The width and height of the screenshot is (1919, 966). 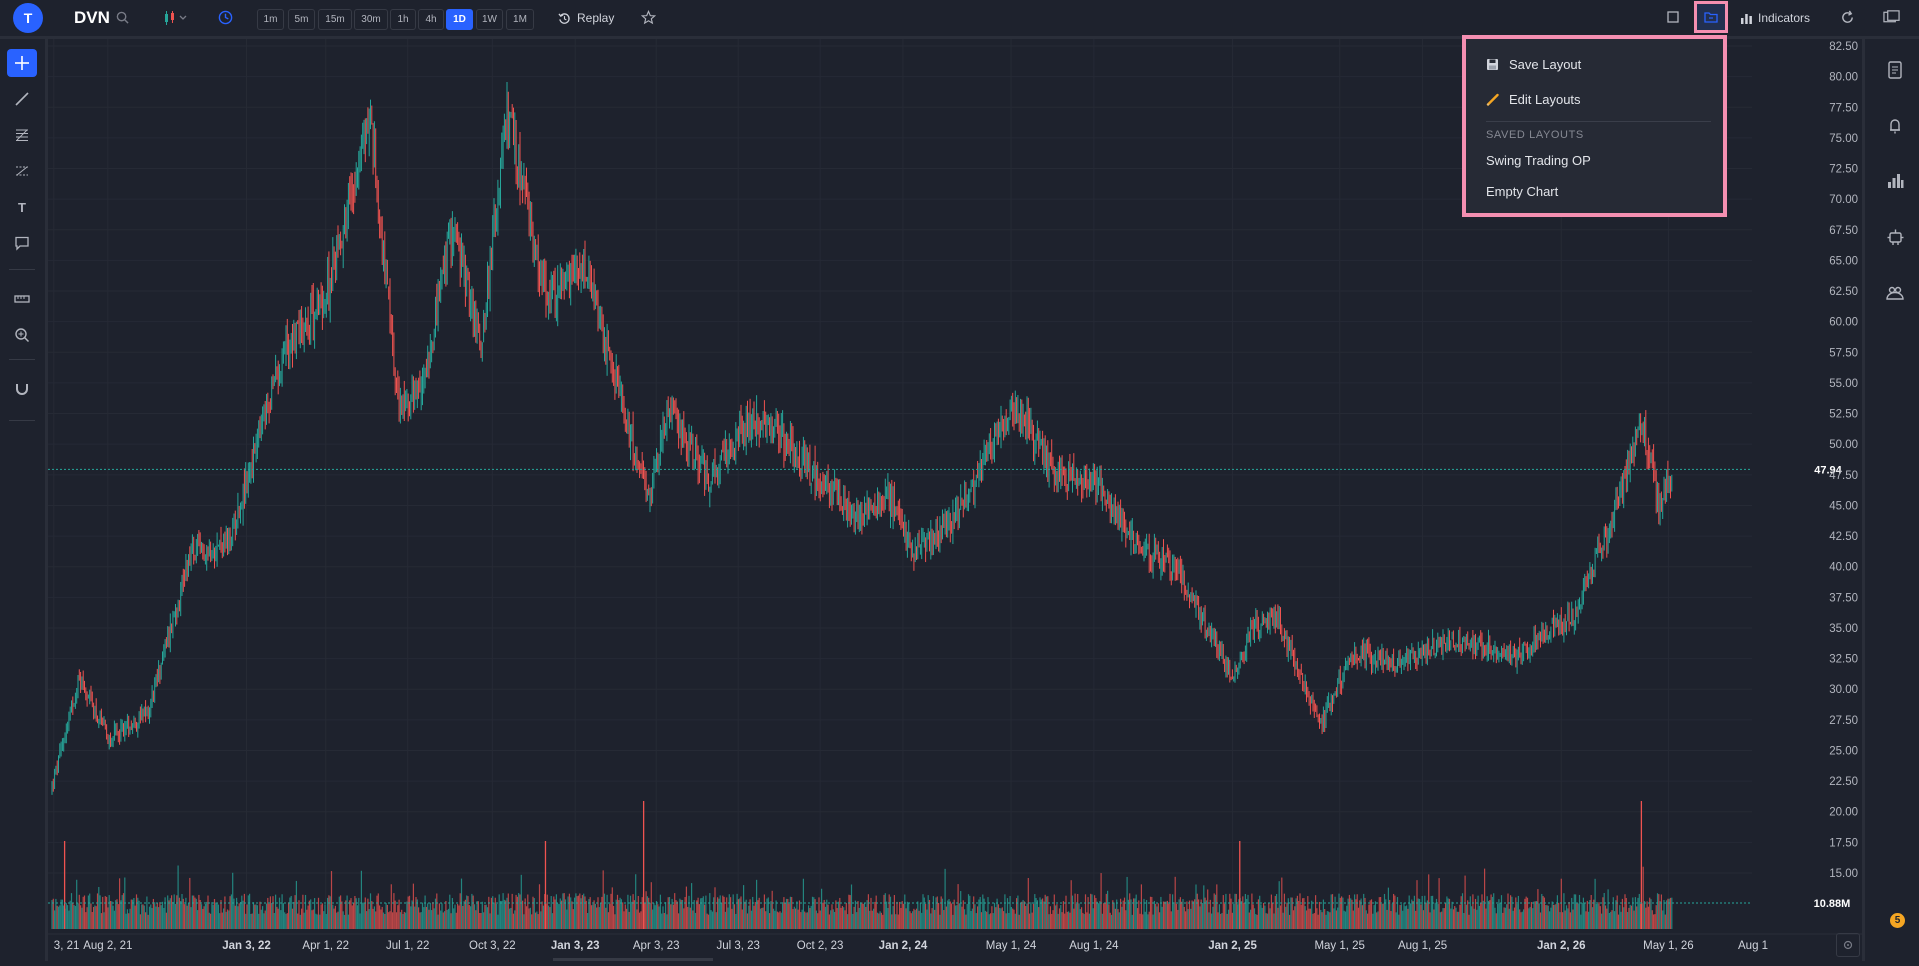 What do you see at coordinates (301, 19) in the screenshot?
I see `timeframe-5m: 5m` at bounding box center [301, 19].